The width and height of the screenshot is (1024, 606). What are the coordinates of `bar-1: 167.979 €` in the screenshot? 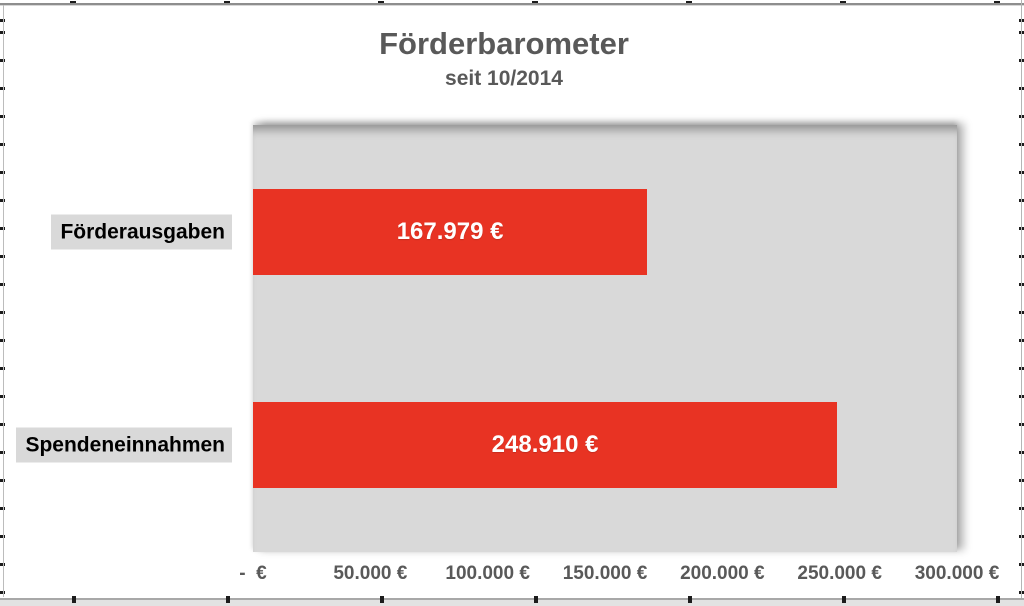 It's located at (450, 231).